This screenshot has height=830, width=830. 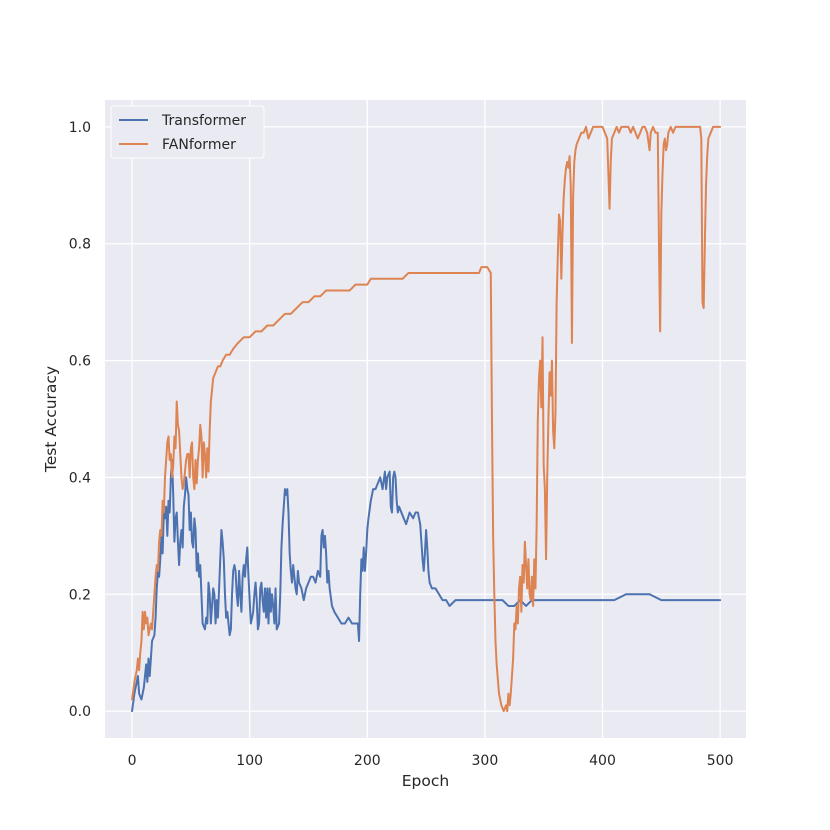 What do you see at coordinates (80, 478) in the screenshot?
I see `y-tick-label: 0.4` at bounding box center [80, 478].